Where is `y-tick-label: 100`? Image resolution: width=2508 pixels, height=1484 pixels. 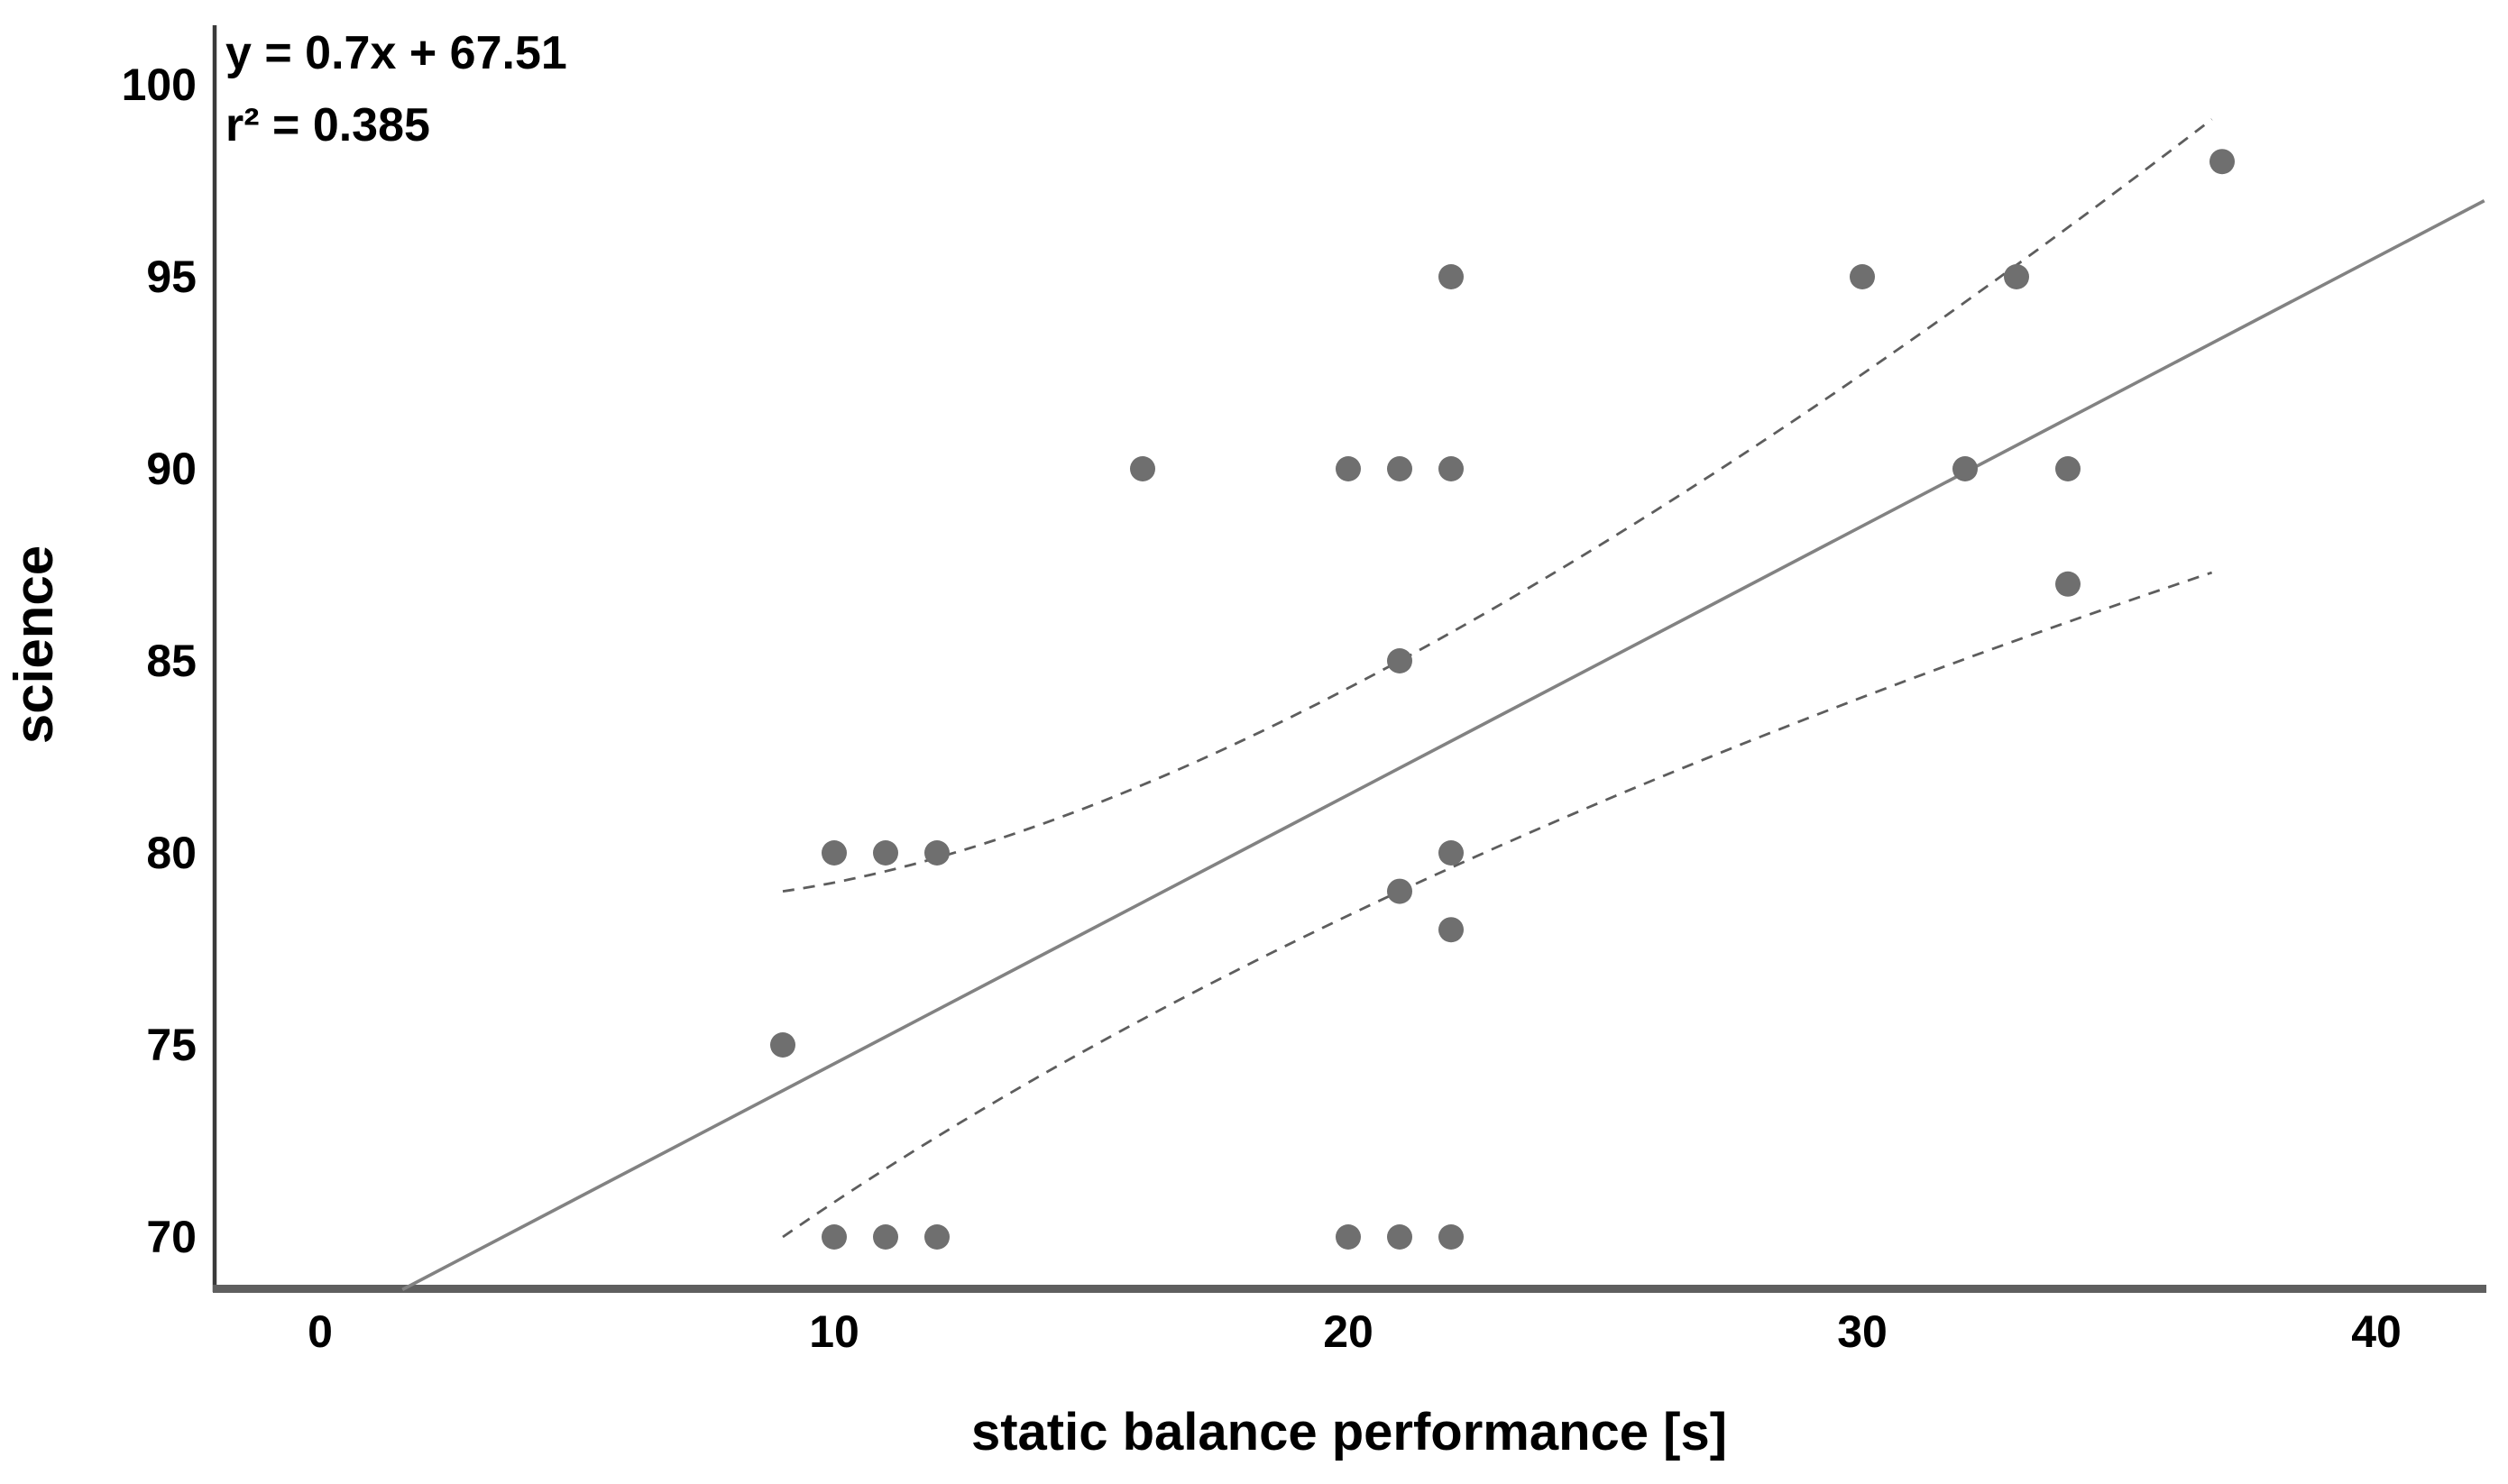
y-tick-label: 100 is located at coordinates (159, 85).